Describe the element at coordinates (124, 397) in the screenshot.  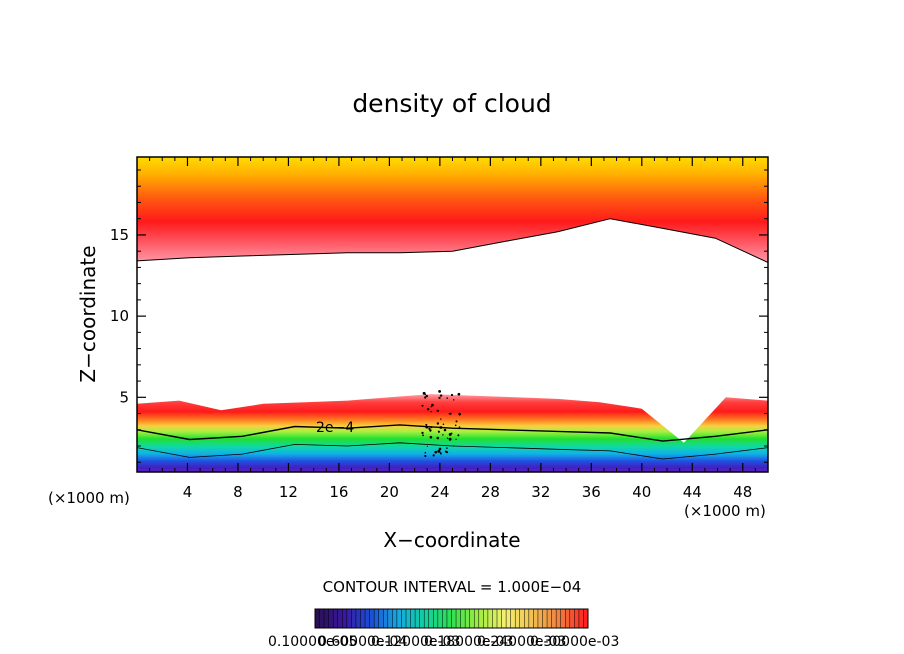
I see `y-tick-label: 5` at that location.